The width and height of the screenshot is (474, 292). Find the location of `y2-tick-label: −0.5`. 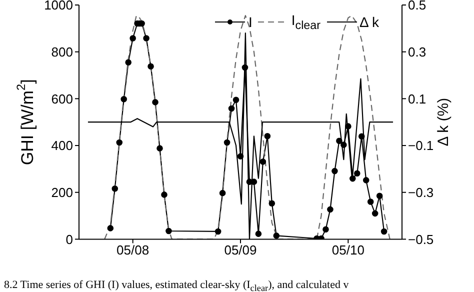

y2-tick-label: −0.5 is located at coordinates (421, 239).